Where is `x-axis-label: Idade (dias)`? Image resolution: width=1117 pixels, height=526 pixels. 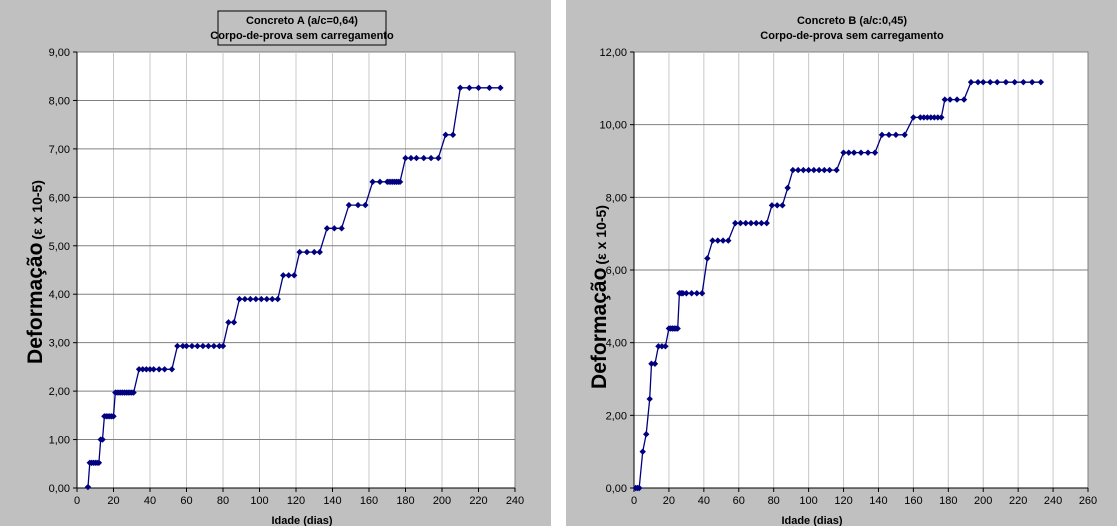
x-axis-label: Idade (dias) is located at coordinates (811, 520).